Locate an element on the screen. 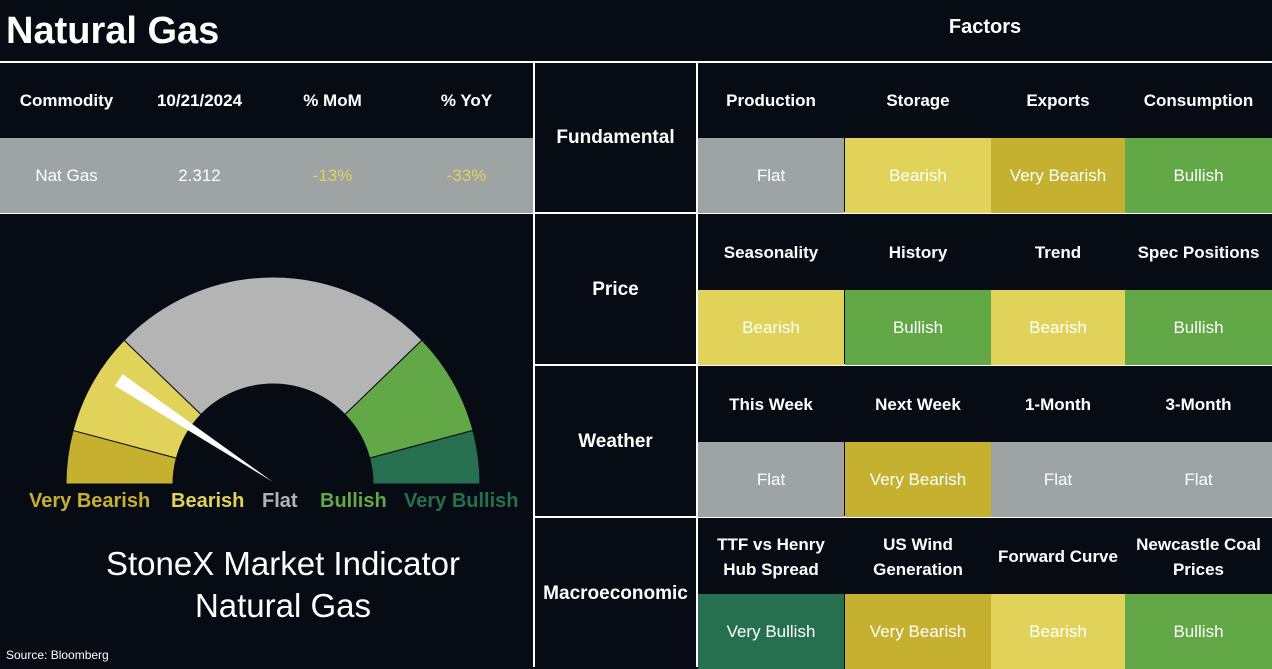  factor-label: Exports is located at coordinates (1058, 100).